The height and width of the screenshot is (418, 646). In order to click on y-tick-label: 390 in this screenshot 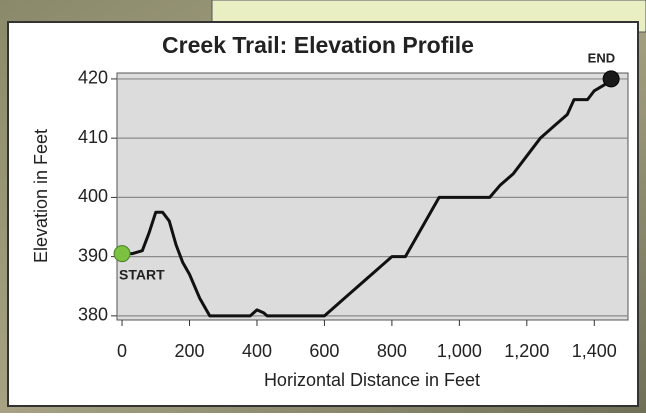, I will do `click(93, 255)`.